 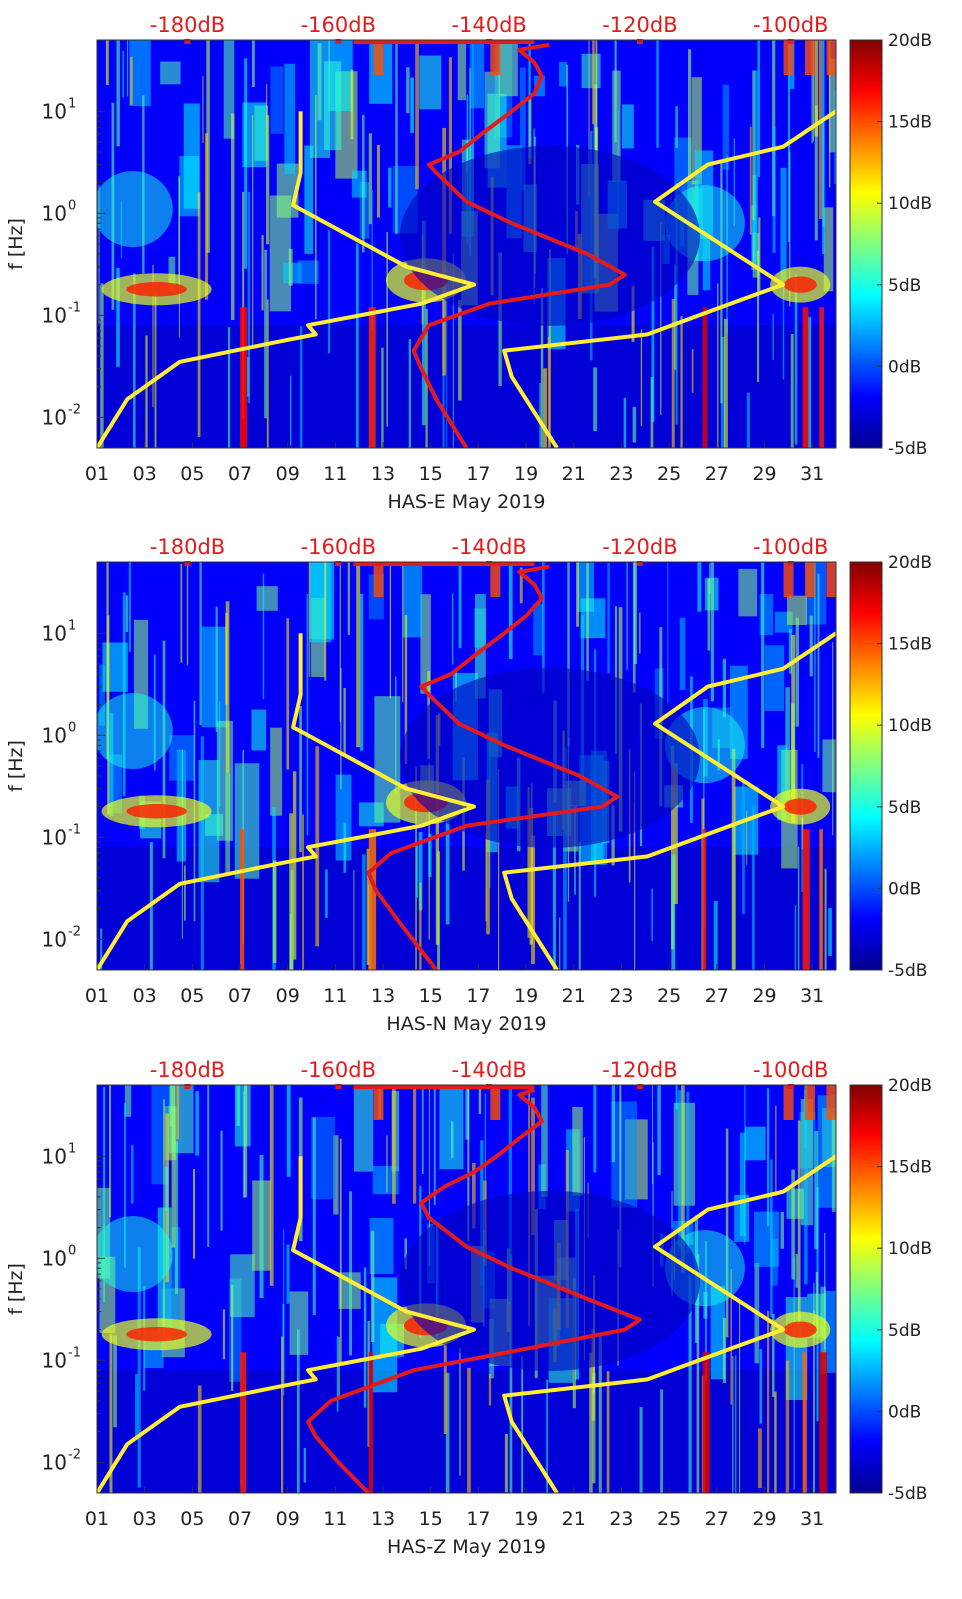 What do you see at coordinates (812, 996) in the screenshot?
I see `x-tick-label: 31` at bounding box center [812, 996].